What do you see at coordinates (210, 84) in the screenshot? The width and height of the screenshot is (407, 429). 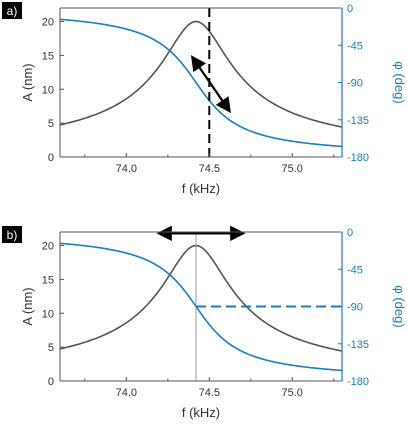 I see `double-arrow` at bounding box center [210, 84].